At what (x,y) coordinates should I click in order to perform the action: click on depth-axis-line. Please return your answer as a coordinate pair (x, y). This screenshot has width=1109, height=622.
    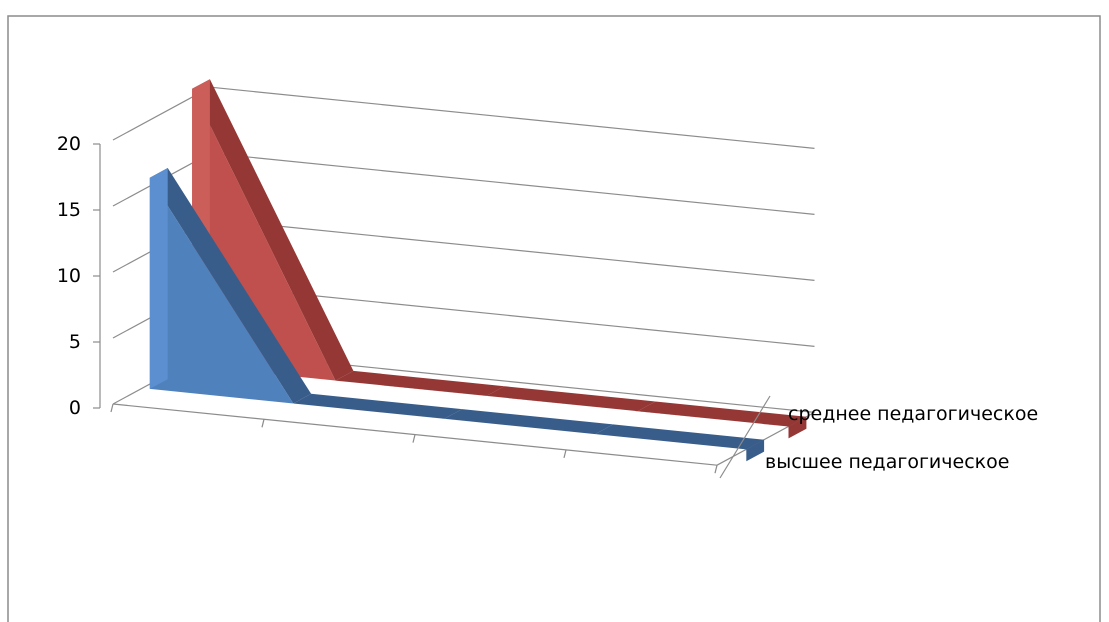
    Looking at the image, I should click on (745, 437).